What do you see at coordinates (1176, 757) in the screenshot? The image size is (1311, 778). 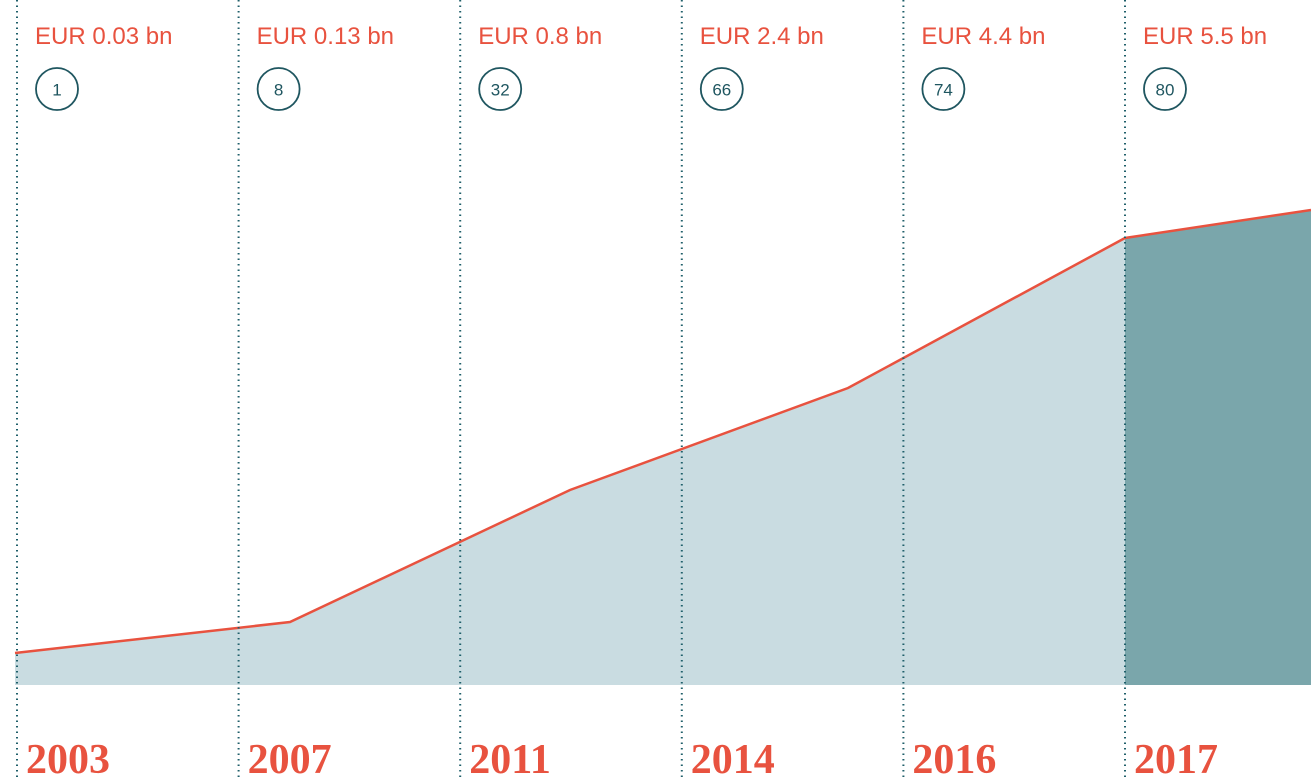 I see `year: 2017` at bounding box center [1176, 757].